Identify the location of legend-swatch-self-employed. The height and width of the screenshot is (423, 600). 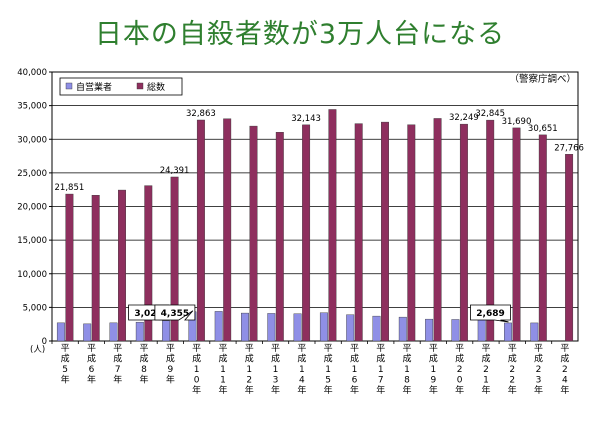
(69, 86).